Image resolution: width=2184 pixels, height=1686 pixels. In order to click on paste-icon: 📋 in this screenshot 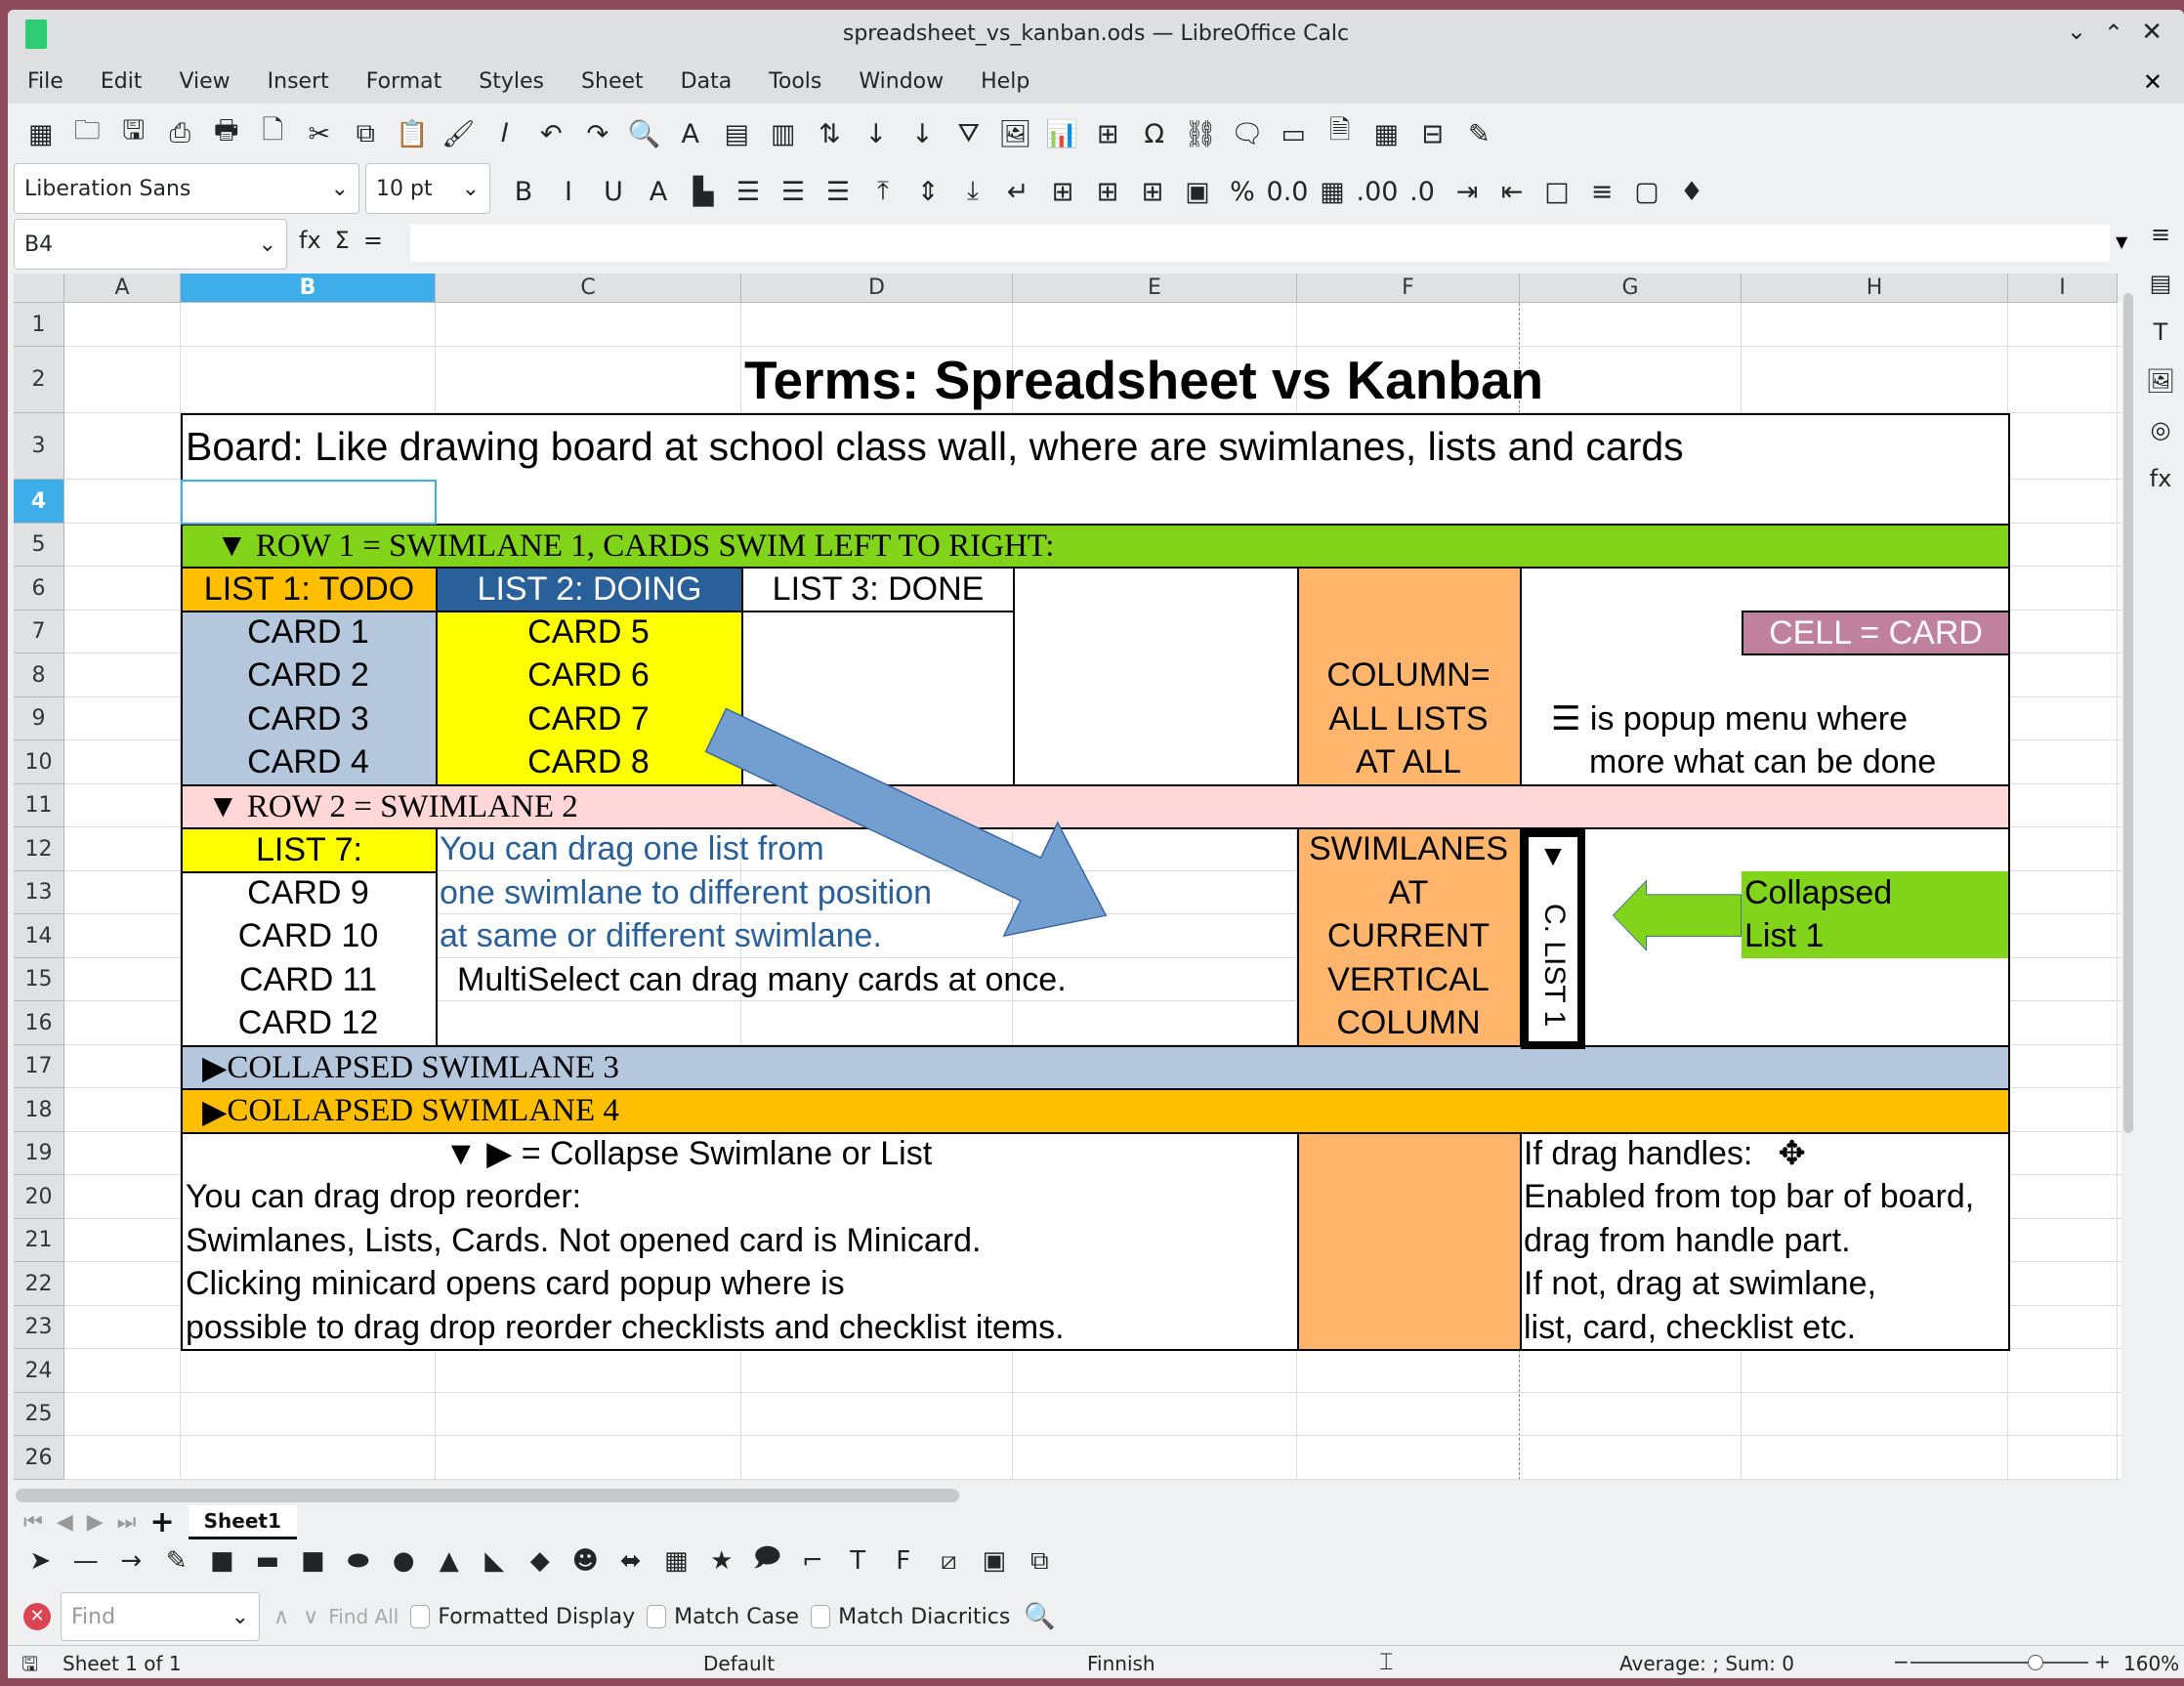, I will do `click(412, 134)`.